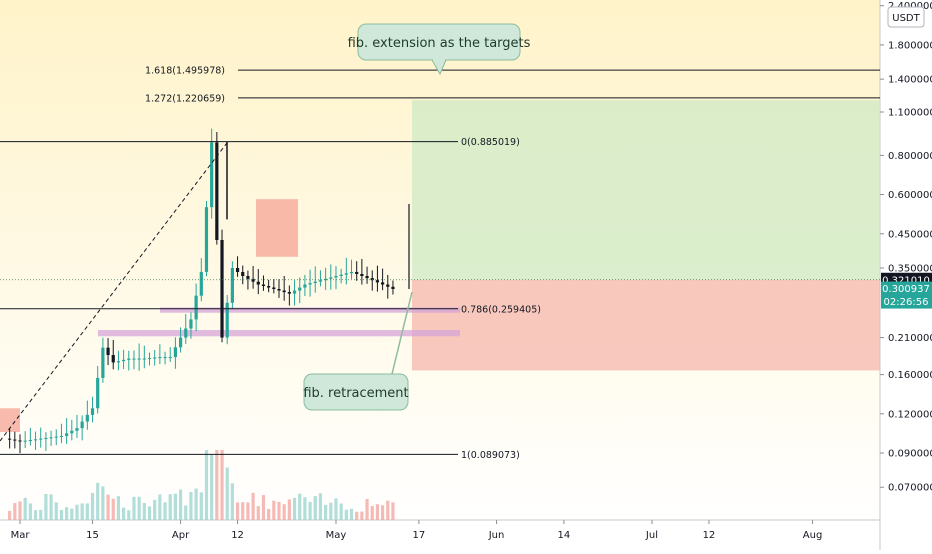 The height and width of the screenshot is (554, 932). What do you see at coordinates (910, 113) in the screenshot?
I see `y-tick-label: 1.100000` at bounding box center [910, 113].